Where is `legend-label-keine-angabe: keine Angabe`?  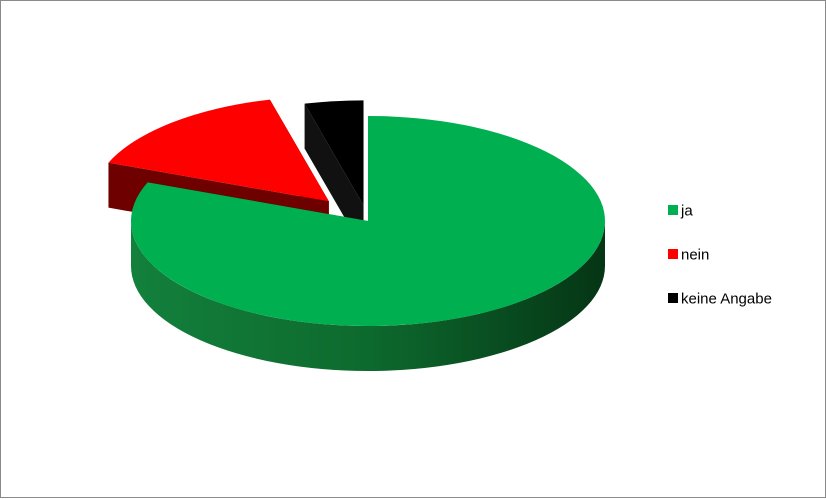 legend-label-keine-angabe: keine Angabe is located at coordinates (726, 299).